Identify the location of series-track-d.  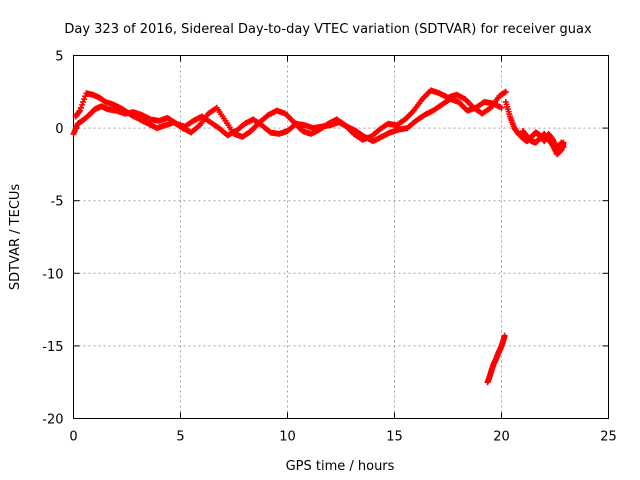
(543, 143).